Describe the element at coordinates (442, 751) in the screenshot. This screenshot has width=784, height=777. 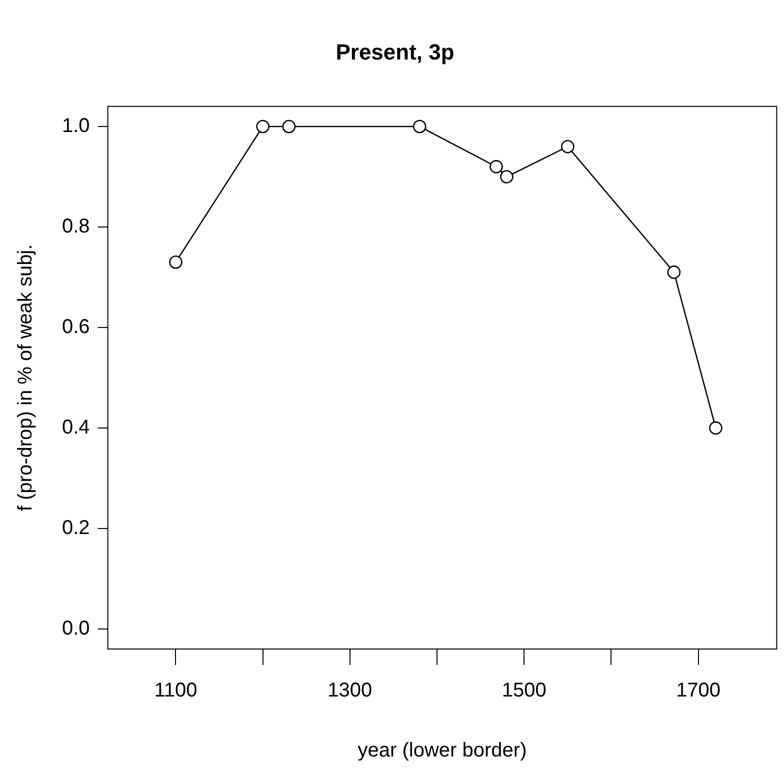
I see `x-axis-title: year (lower border)` at that location.